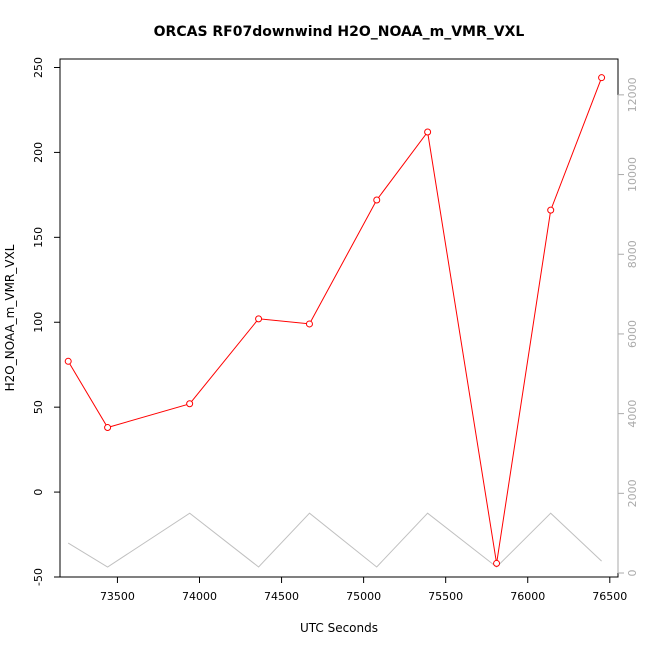 This screenshot has height=650, width=650. What do you see at coordinates (38, 407) in the screenshot?
I see `y-tick-label: 50` at bounding box center [38, 407].